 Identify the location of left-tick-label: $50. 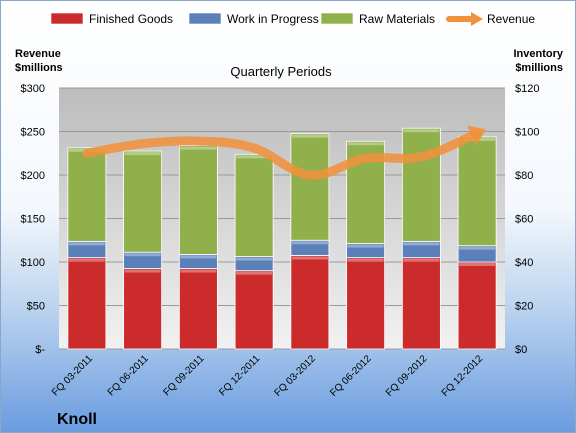
(36, 307).